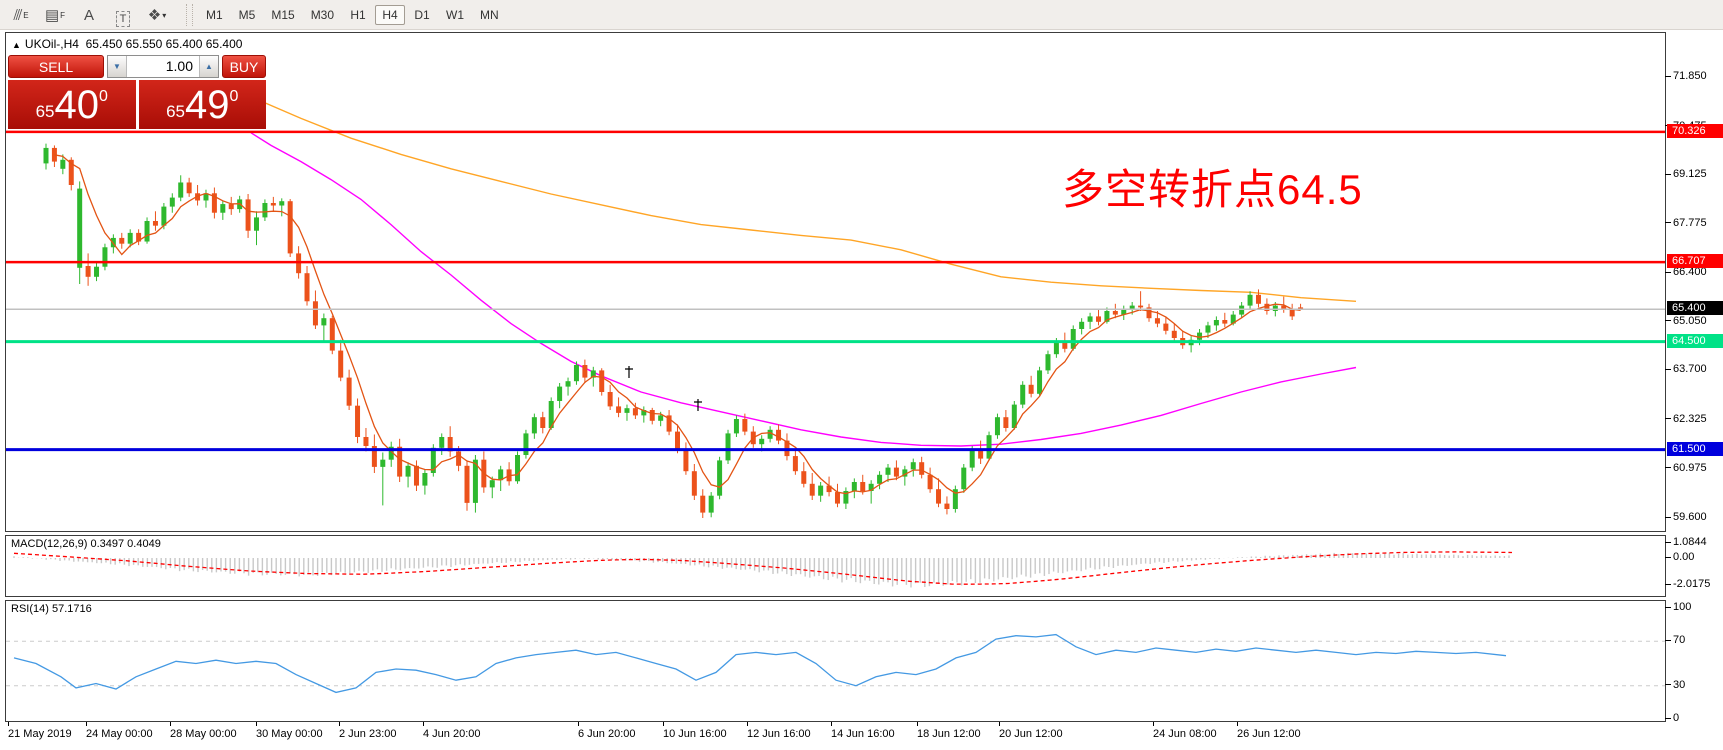  What do you see at coordinates (1690, 517) in the screenshot?
I see `price-axis-label: 59.600` at bounding box center [1690, 517].